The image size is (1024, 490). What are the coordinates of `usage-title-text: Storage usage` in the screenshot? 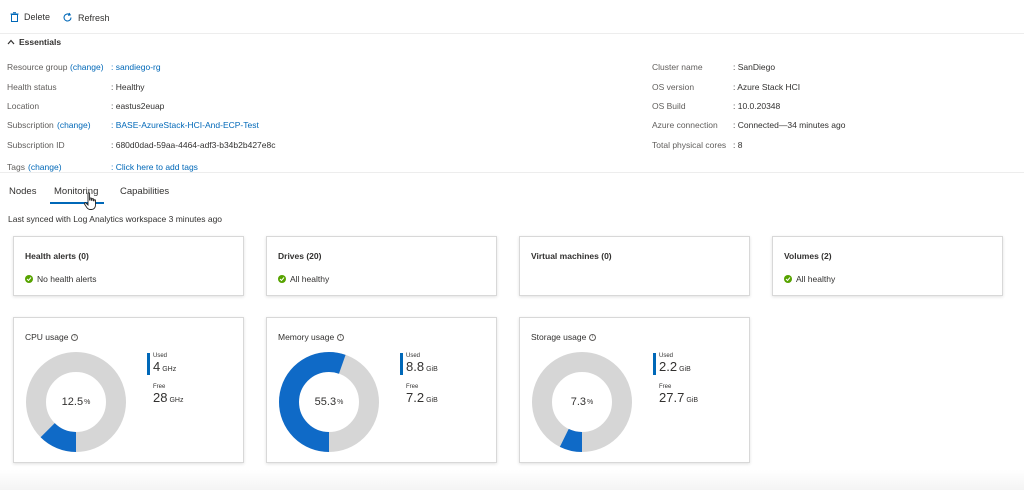 It's located at (559, 337).